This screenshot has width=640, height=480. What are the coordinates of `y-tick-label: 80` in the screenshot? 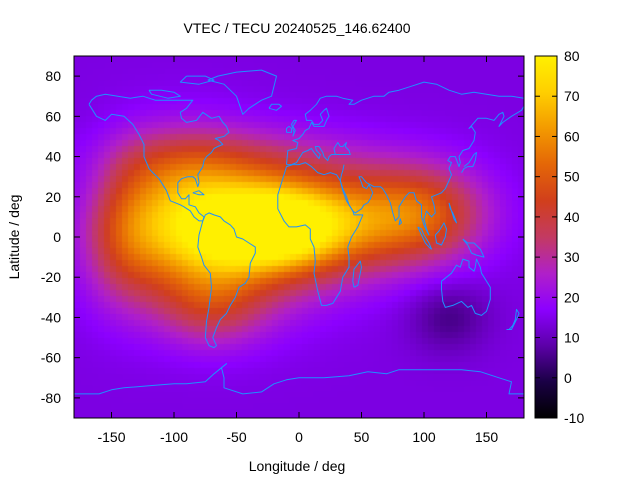 It's located at (53, 76).